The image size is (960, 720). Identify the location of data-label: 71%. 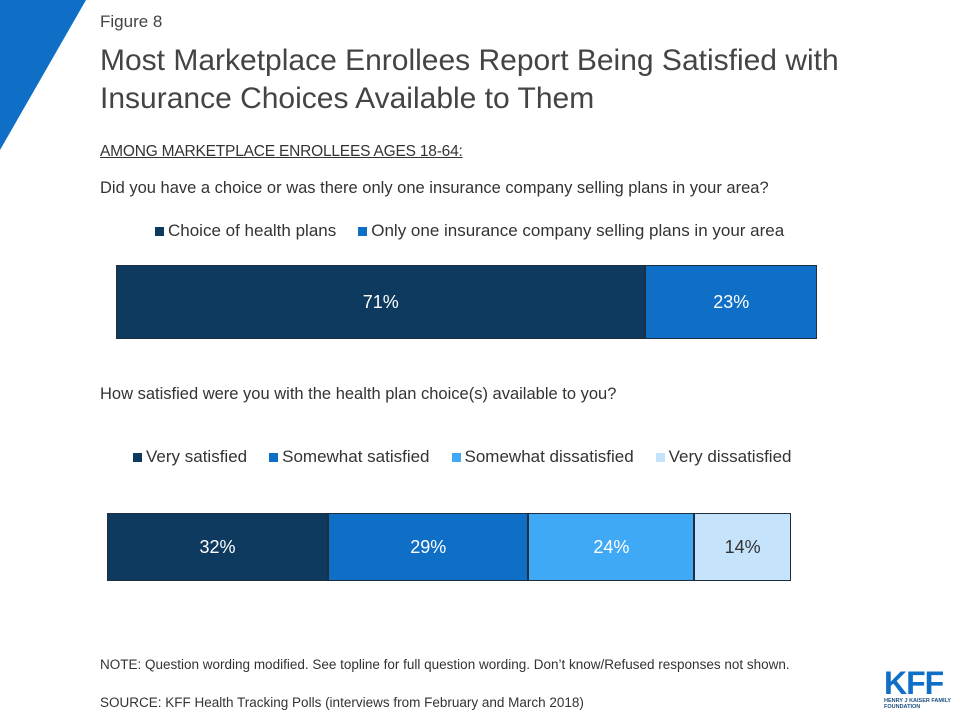
(380, 301).